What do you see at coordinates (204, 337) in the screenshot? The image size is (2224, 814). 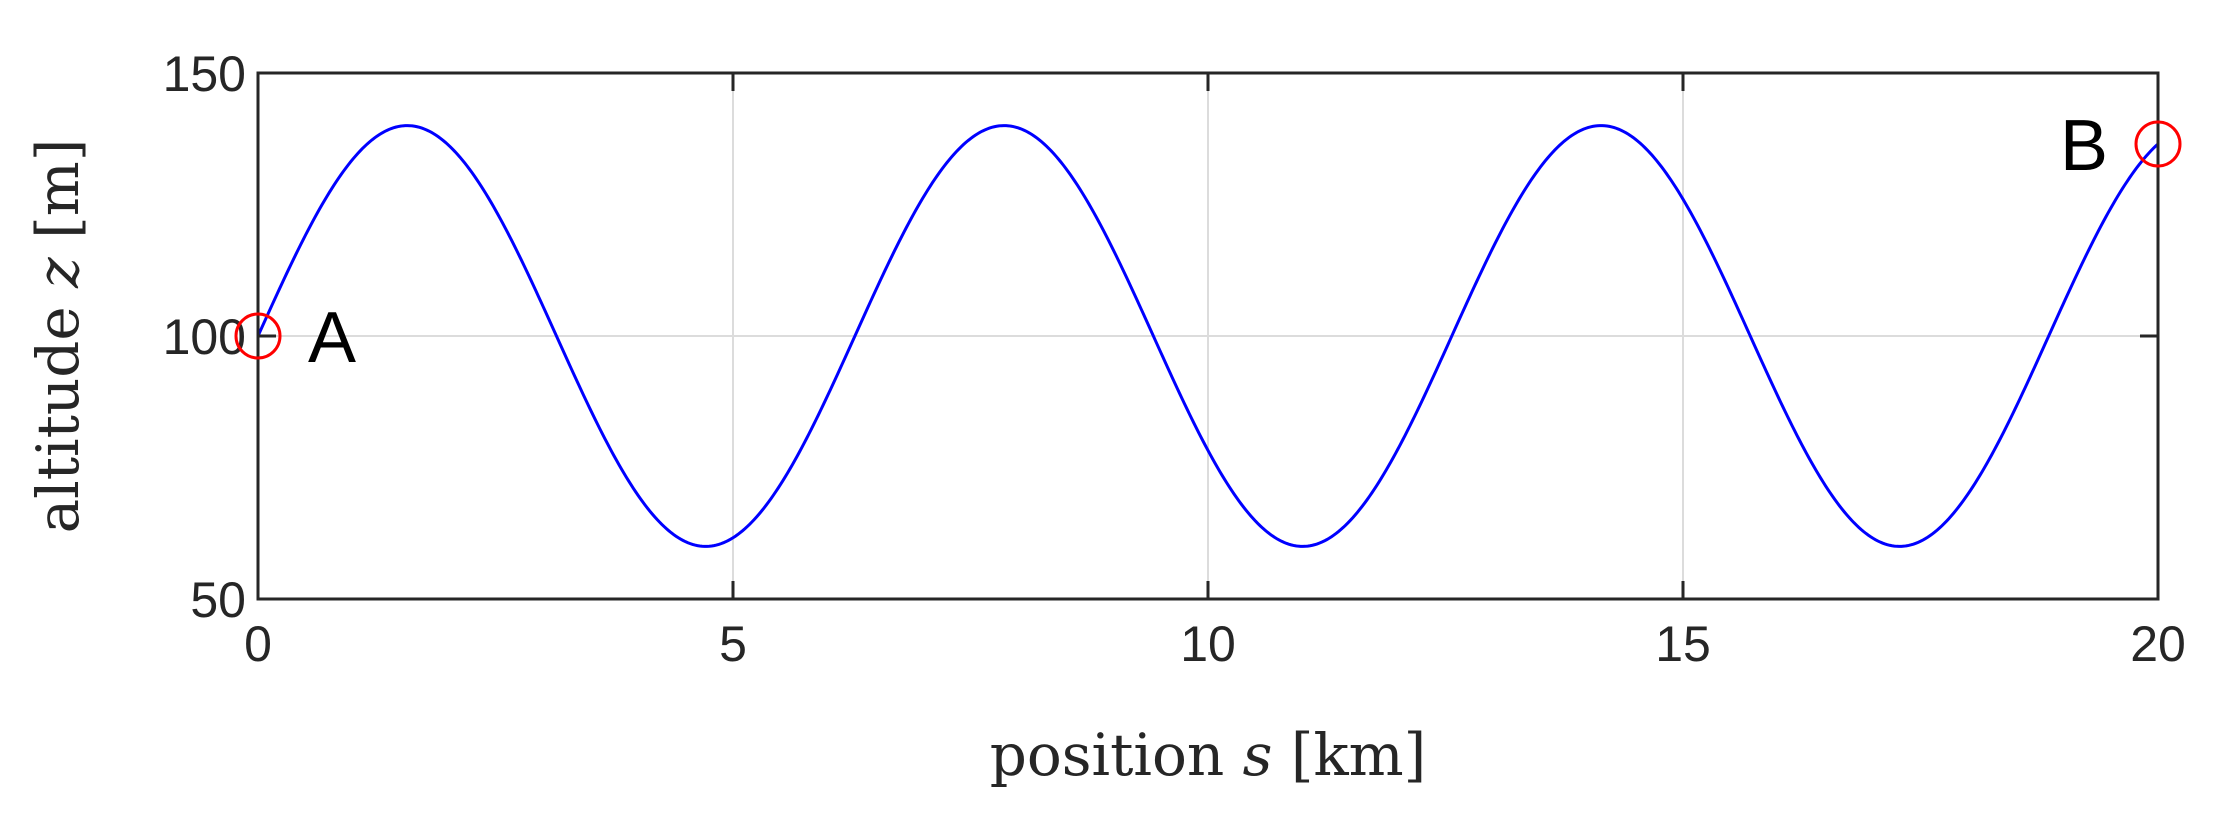 I see `y-tick-label: 100` at bounding box center [204, 337].